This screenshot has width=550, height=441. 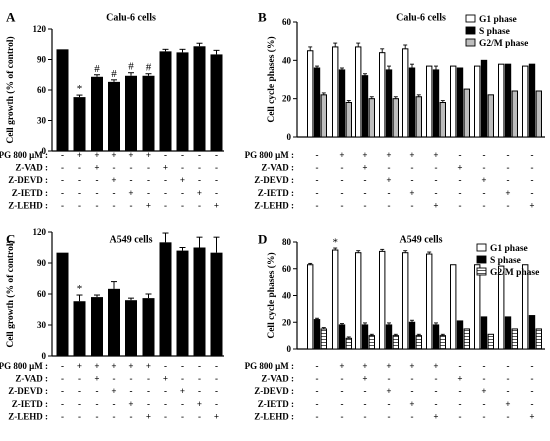 I want to click on y-tick-label: 20, so click(x=287, y=322).